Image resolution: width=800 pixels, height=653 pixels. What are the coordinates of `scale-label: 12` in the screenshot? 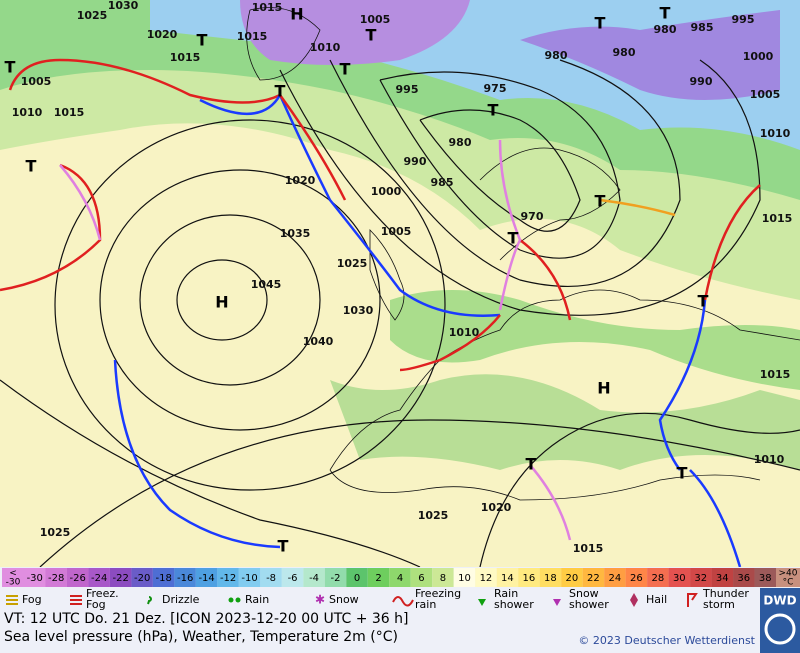 It's located at (486, 578).